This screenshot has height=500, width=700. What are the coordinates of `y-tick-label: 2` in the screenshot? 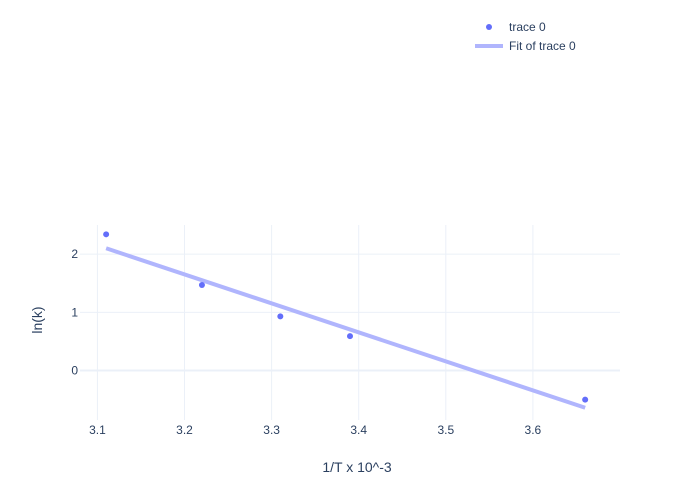 It's located at (74, 254).